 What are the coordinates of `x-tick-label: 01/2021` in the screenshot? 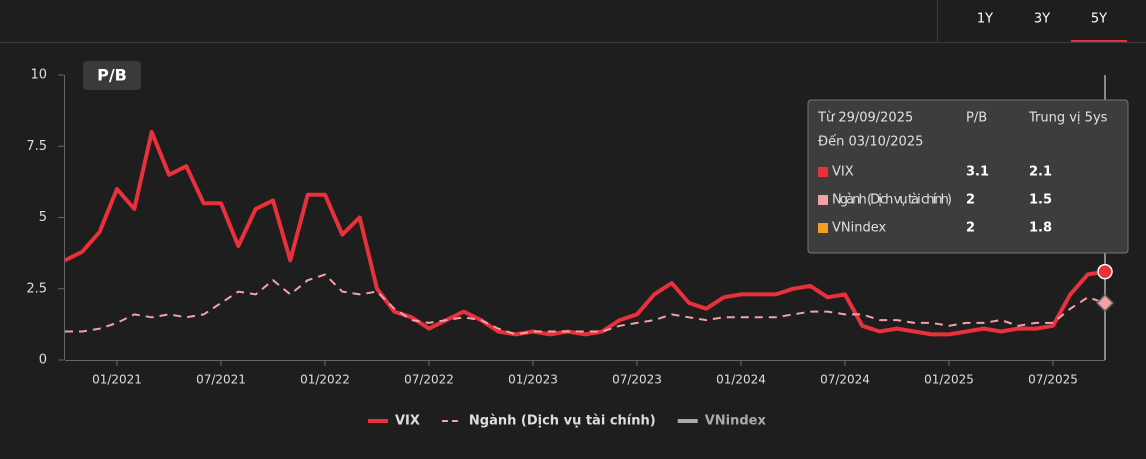 It's located at (117, 380).